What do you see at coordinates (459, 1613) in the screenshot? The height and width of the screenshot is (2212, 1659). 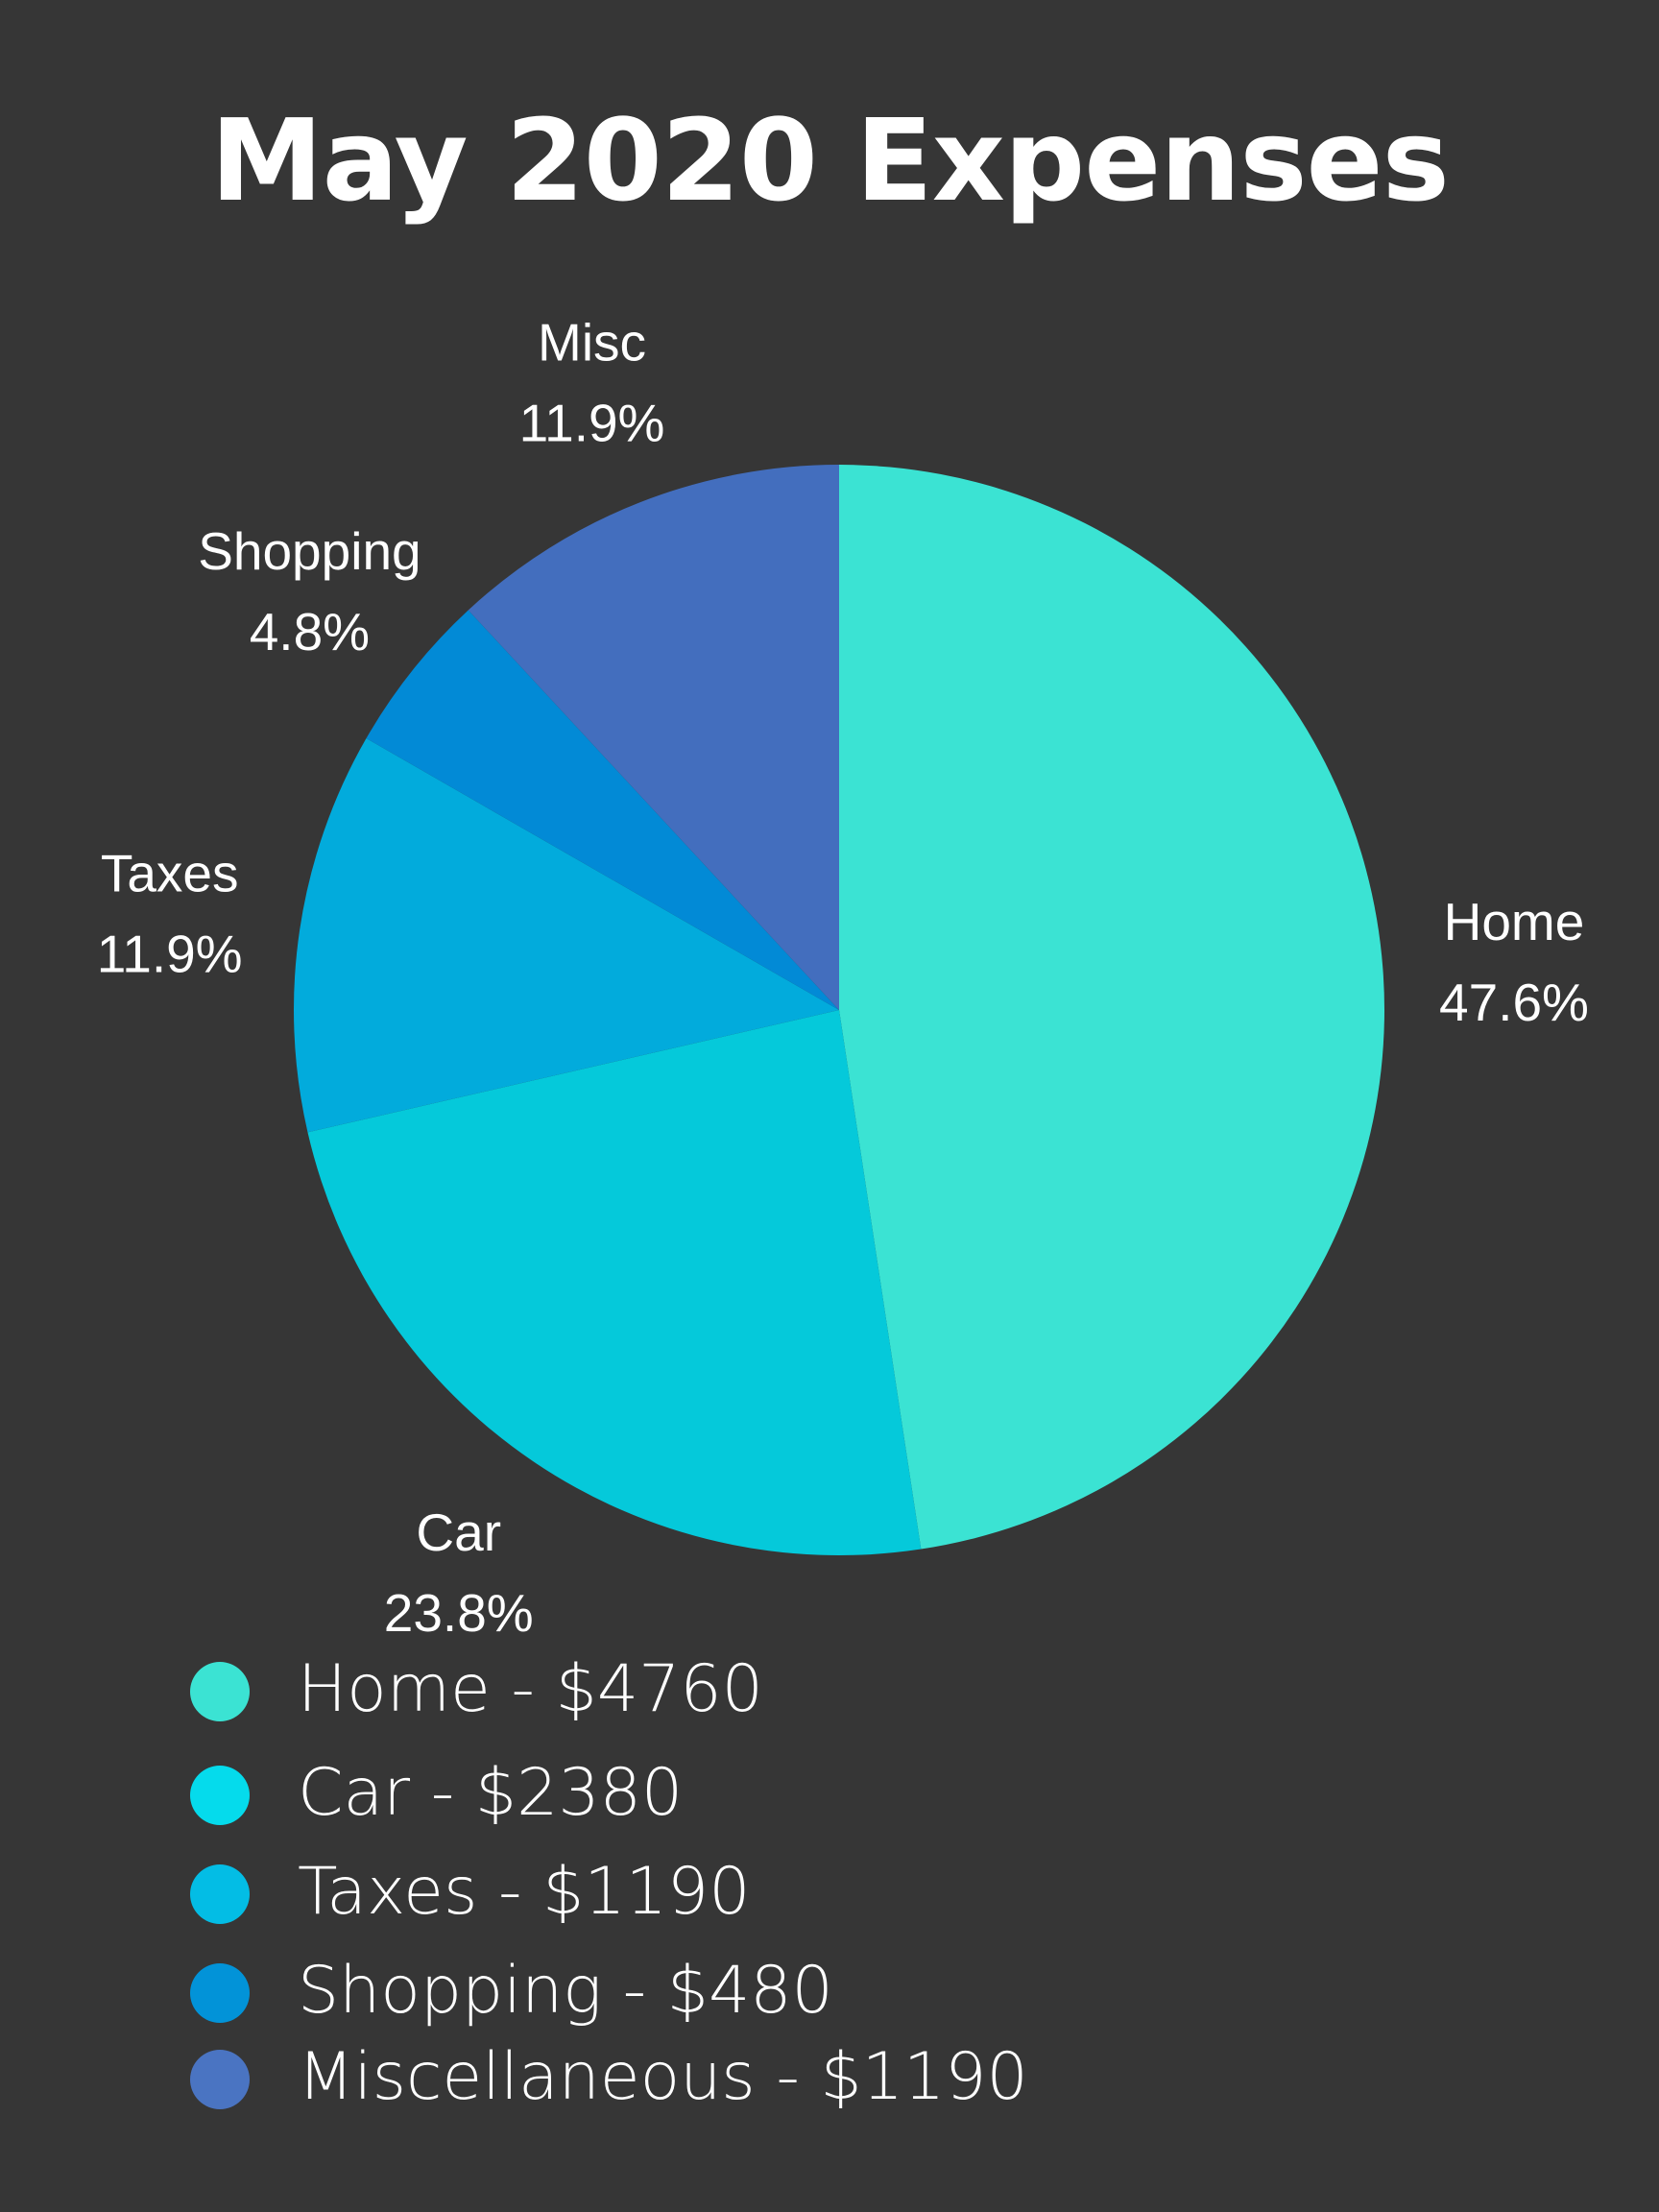 I see `slice-percent-label: 23.8%` at bounding box center [459, 1613].